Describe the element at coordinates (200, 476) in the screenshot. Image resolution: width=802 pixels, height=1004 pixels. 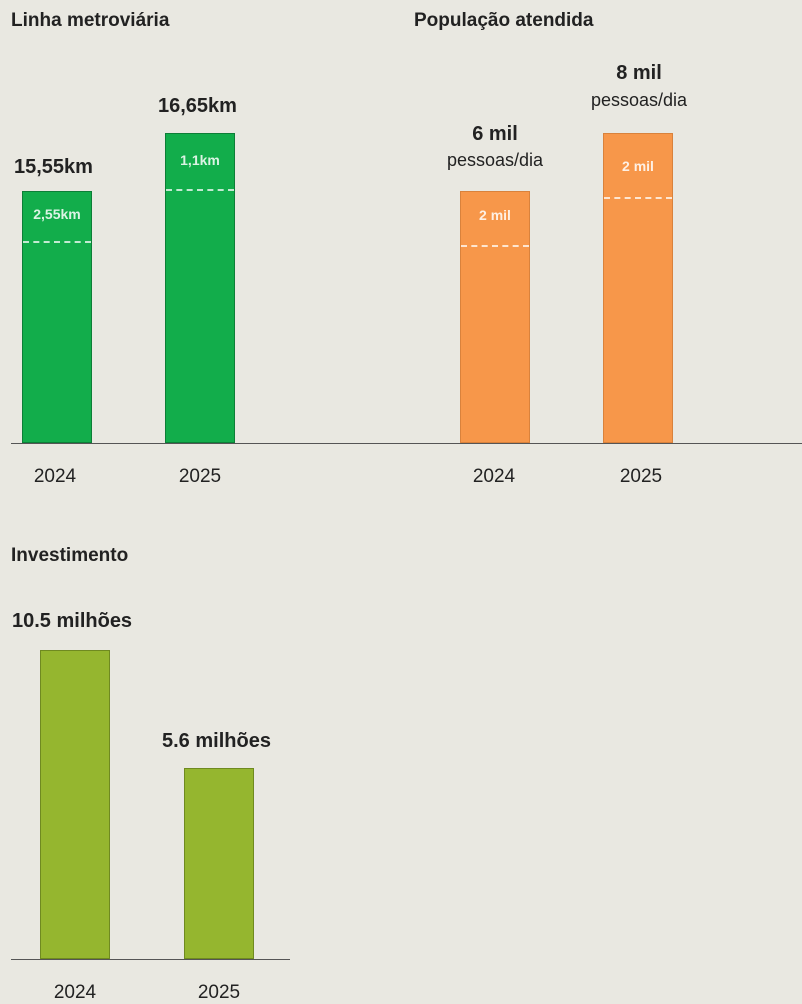
I see `tick-label-linha-2025: 2025` at that location.